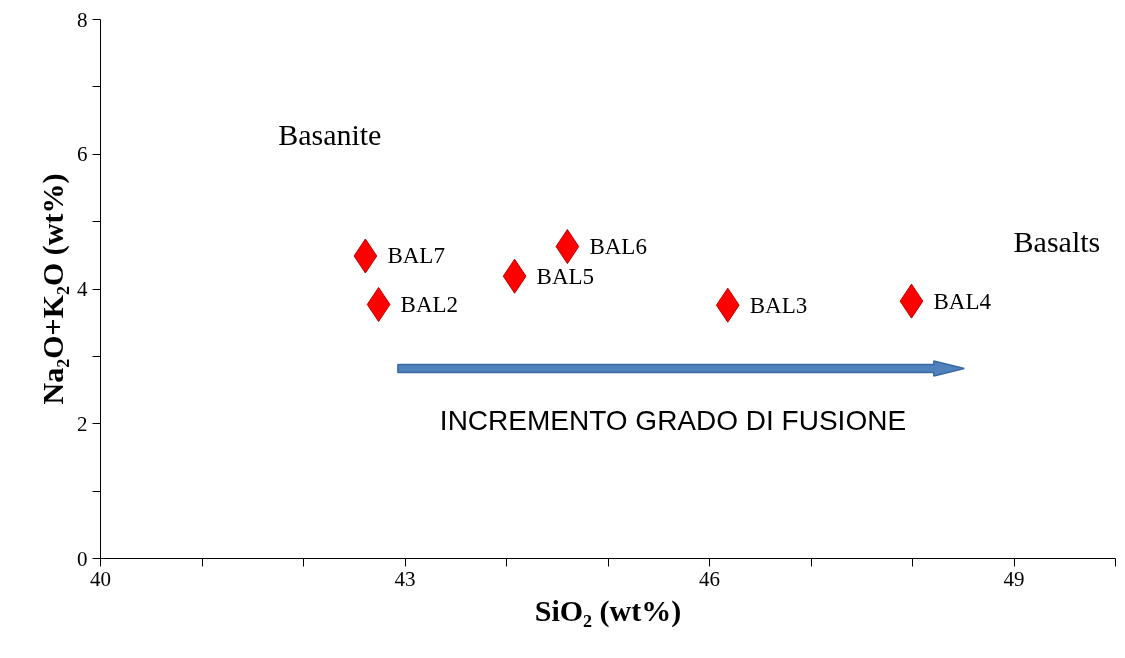 This screenshot has width=1125, height=658. Describe the element at coordinates (100, 578) in the screenshot. I see `x-tick-label: 40` at that location.